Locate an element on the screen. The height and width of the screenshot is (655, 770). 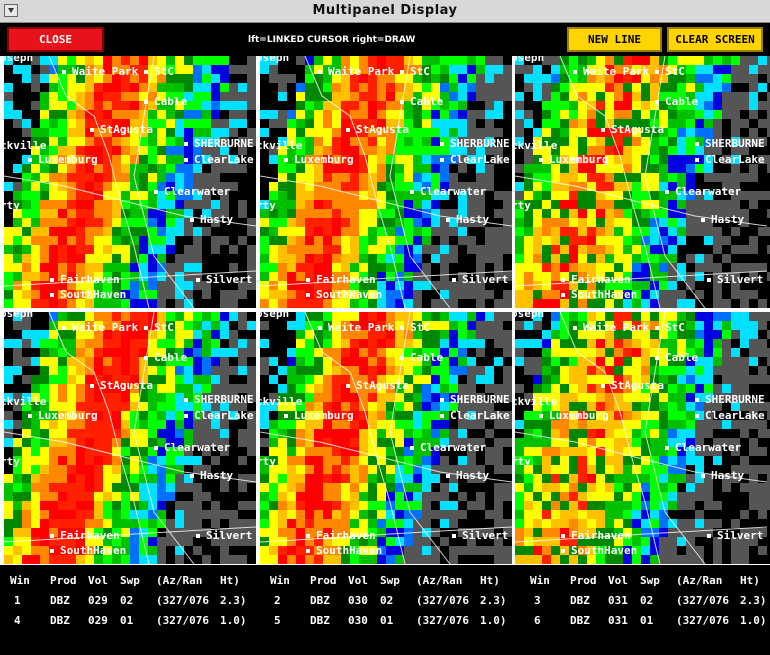
info-cell-swp: 02 is located at coordinates (127, 600).